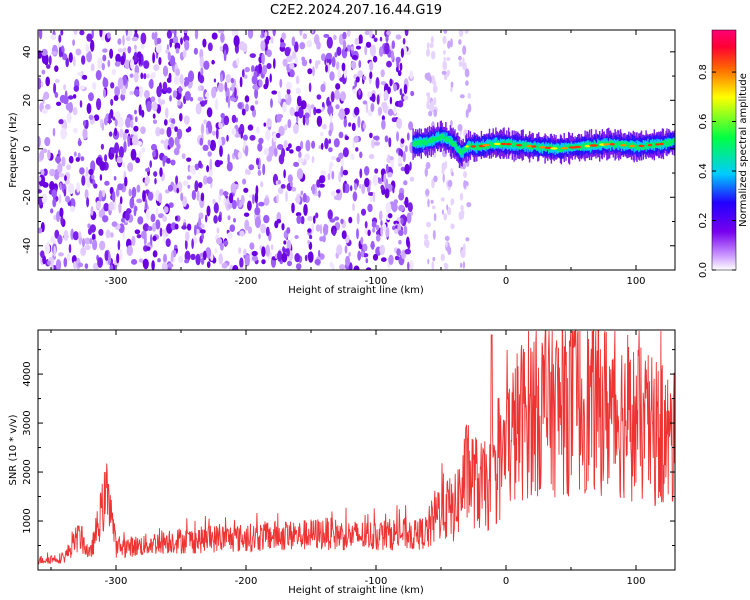 The image size is (750, 600). I want to click on colorbar-tick-label: 0.8, so click(703, 72).